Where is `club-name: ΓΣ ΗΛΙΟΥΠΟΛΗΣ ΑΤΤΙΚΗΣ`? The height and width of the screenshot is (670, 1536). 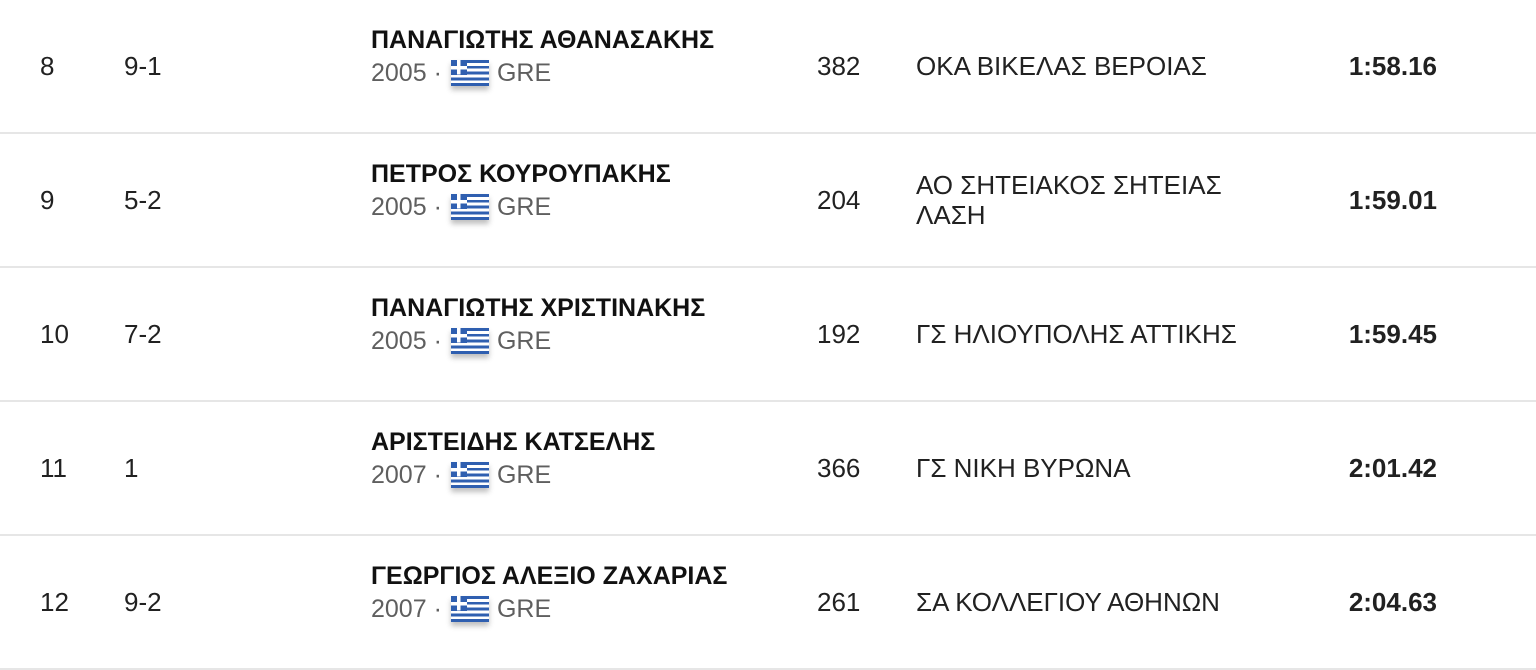
club-name: ΓΣ ΗΛΙΟΥΠΟΛΗΣ ΑΤΤΙΚΗΣ is located at coordinates (1076, 334).